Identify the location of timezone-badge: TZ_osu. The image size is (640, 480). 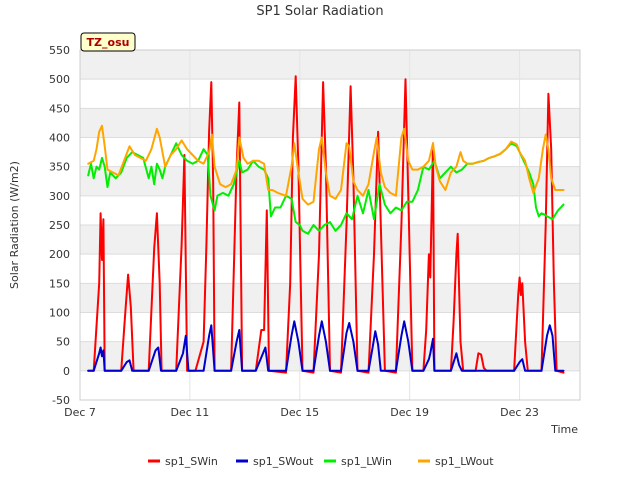
(108, 42).